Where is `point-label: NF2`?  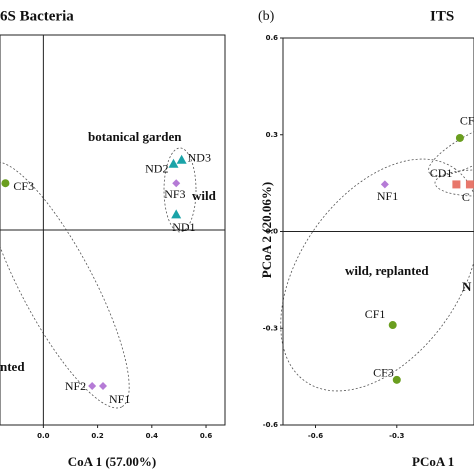 point-label: NF2 is located at coordinates (75, 386).